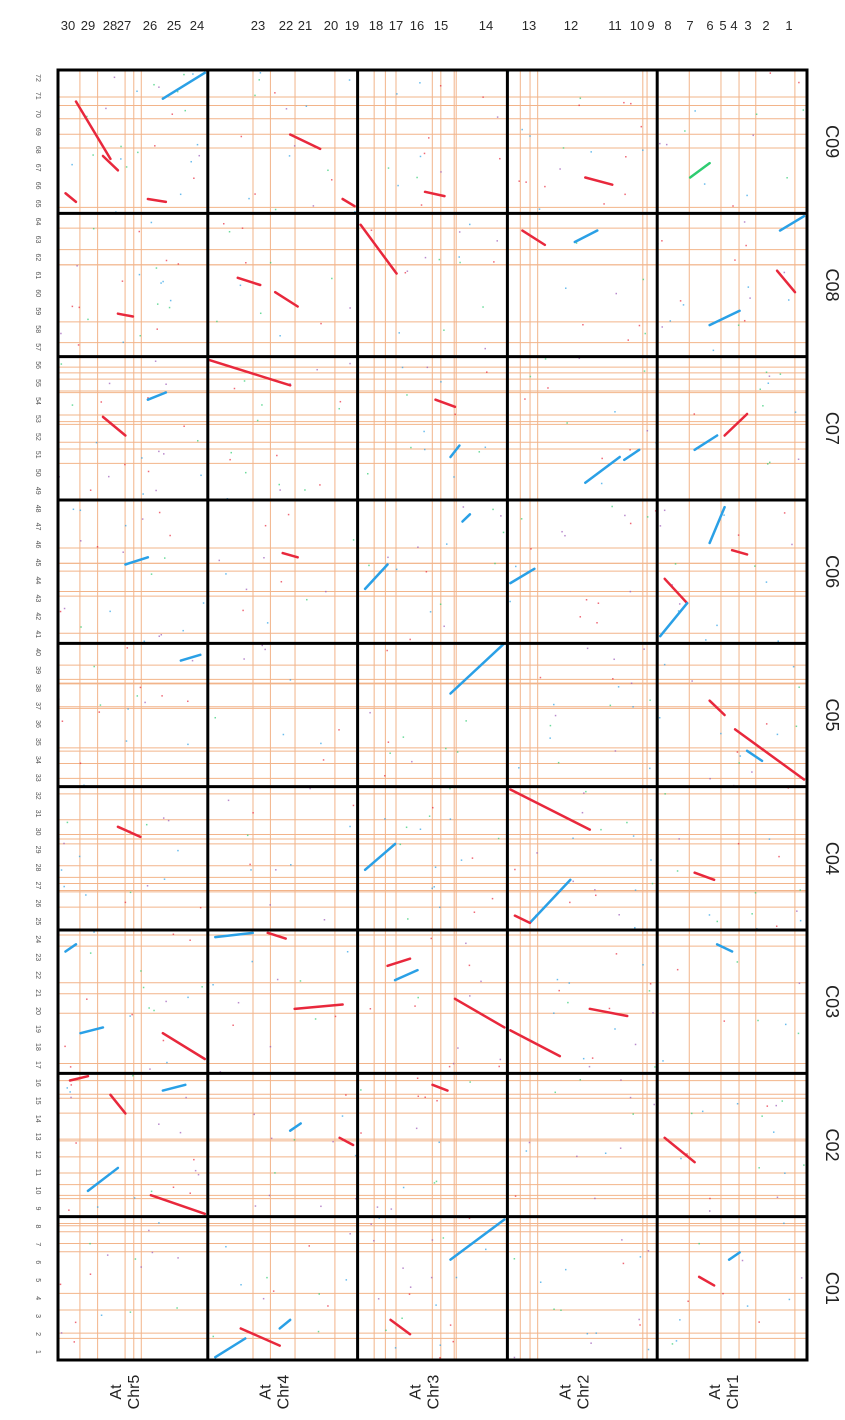  Describe the element at coordinates (37, 168) in the screenshot. I see `tick-label: 67` at that location.